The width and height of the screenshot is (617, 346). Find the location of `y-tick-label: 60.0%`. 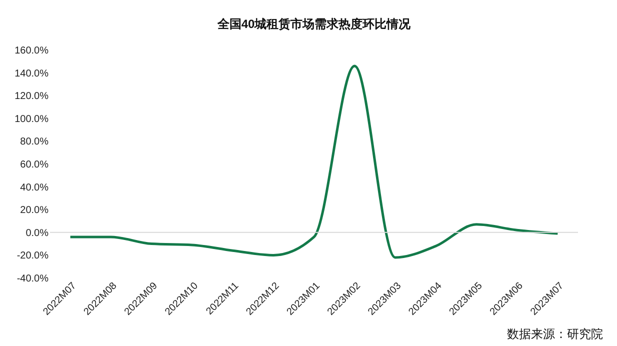

y-tick-label: 60.0% is located at coordinates (34, 165).